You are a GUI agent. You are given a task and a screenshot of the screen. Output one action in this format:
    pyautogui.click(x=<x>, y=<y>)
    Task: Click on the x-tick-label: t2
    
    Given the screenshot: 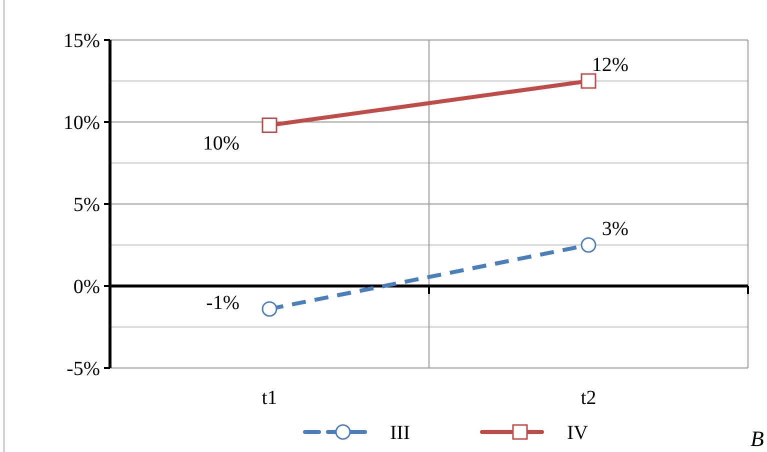 What is the action you would take?
    pyautogui.click(x=588, y=398)
    